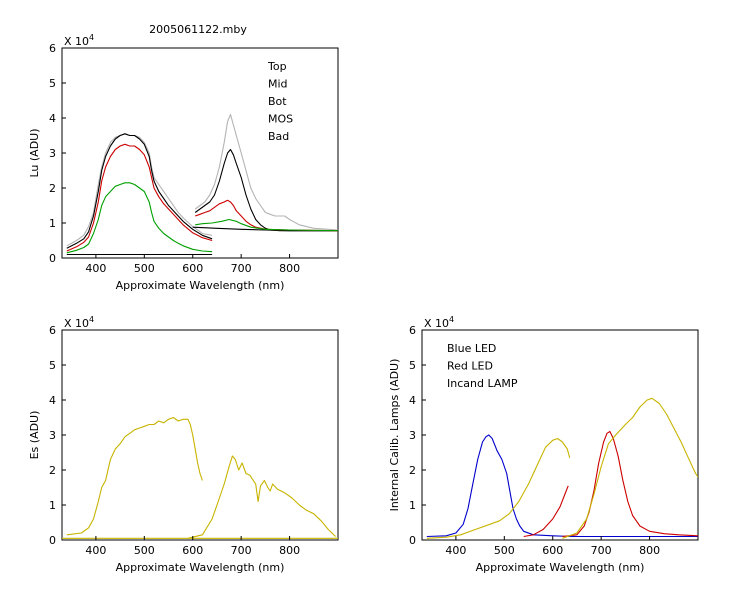 Image resolution: width=750 pixels, height=600 pixels. What do you see at coordinates (198, 29) in the screenshot?
I see `figure-title: 2005061122.mby` at bounding box center [198, 29].